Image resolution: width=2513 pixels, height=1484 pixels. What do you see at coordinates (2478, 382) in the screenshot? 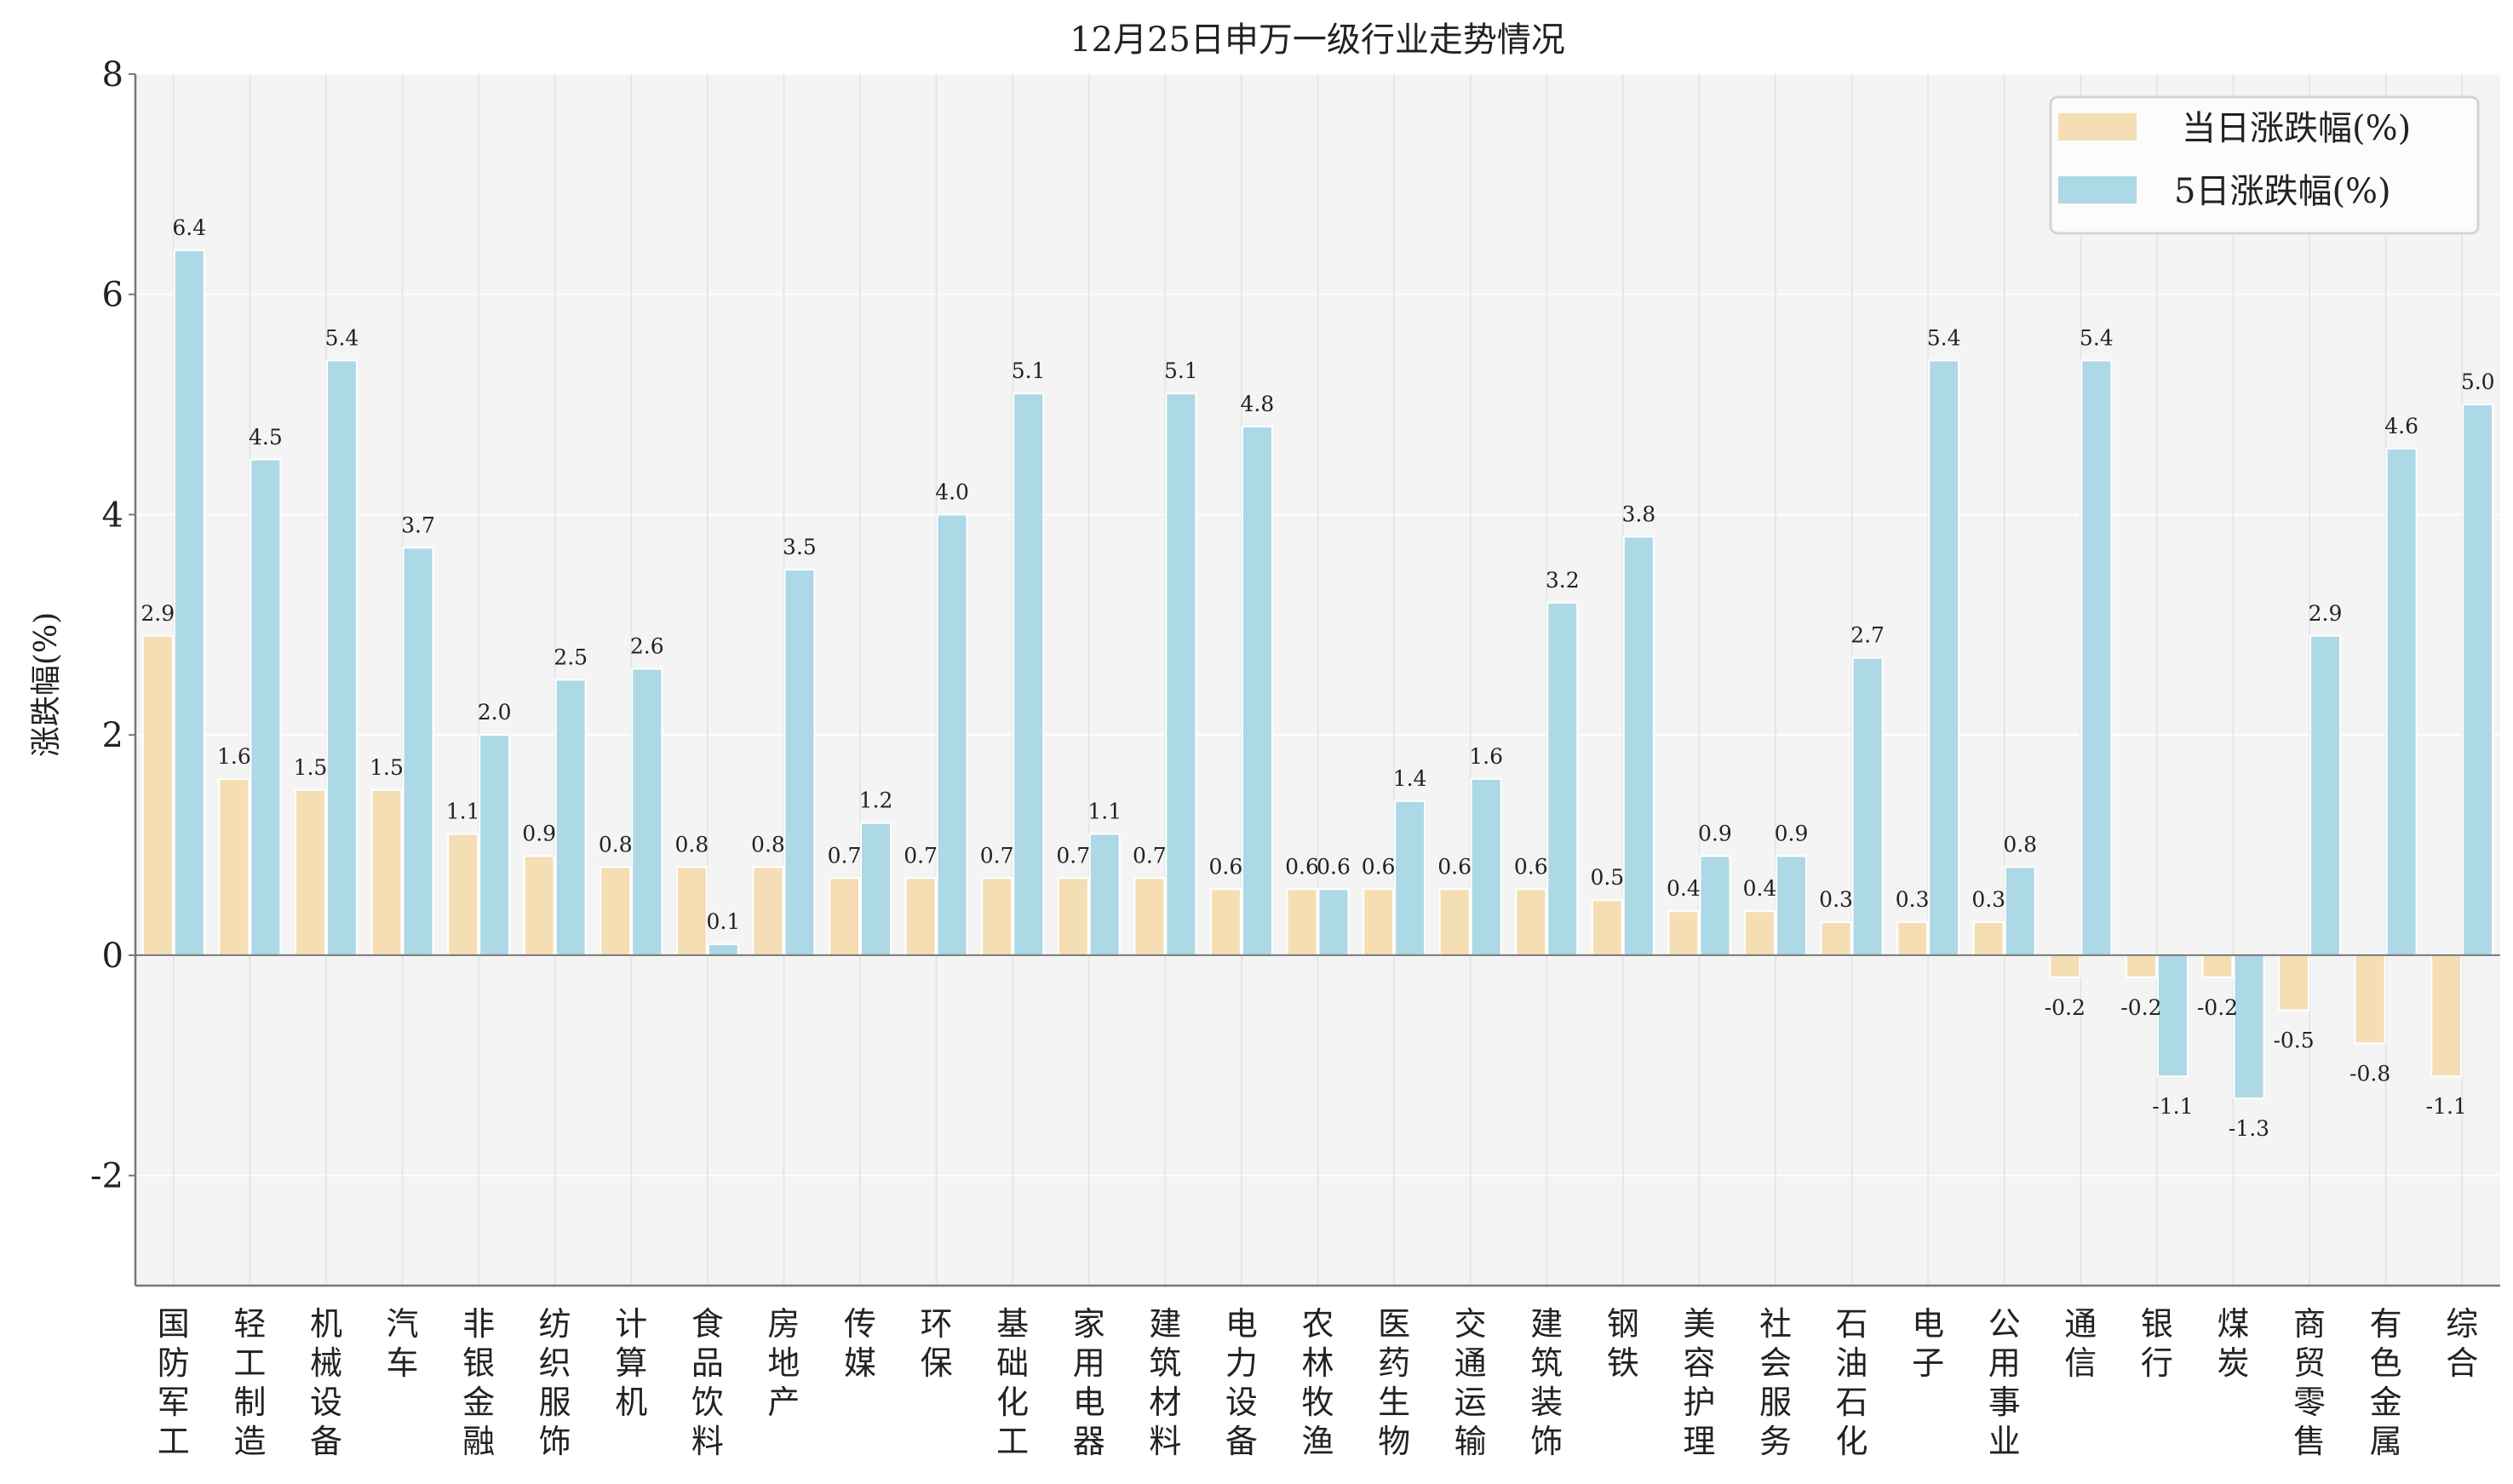
I see `value-label-5day: 5.0` at bounding box center [2478, 382].